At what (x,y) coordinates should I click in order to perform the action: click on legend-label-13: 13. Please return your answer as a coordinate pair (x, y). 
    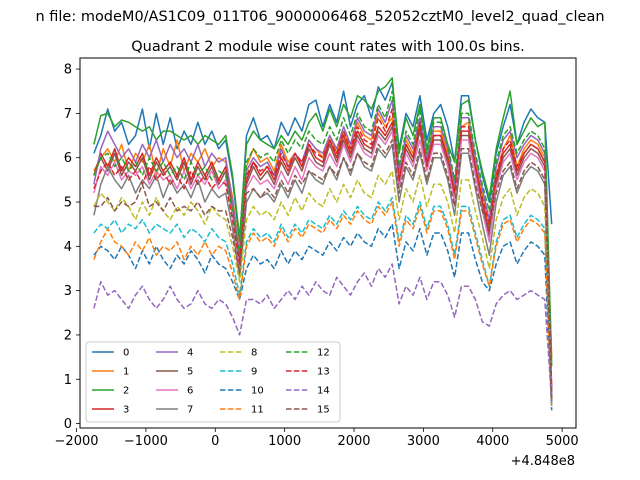
    Looking at the image, I should click on (323, 372).